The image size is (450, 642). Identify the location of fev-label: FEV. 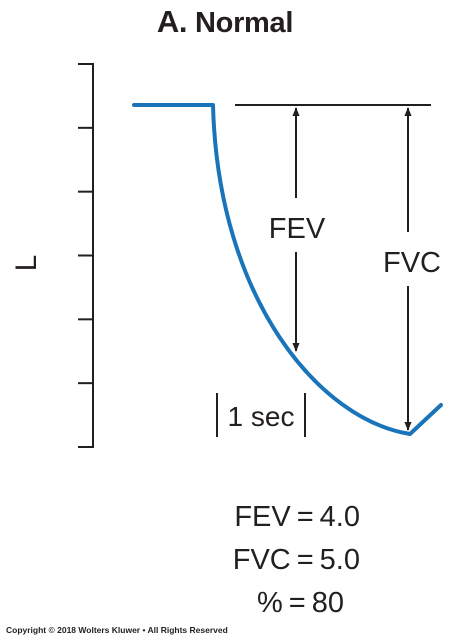
(297, 229).